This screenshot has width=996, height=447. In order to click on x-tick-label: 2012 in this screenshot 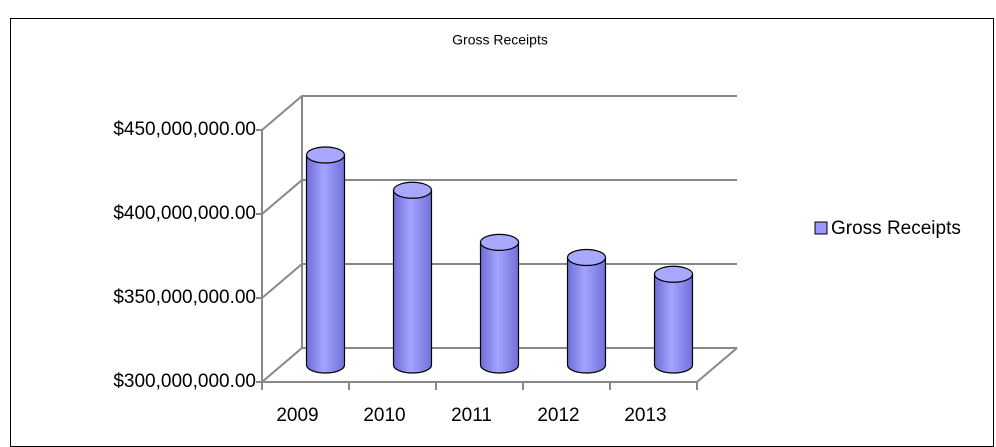, I will do `click(558, 415)`.